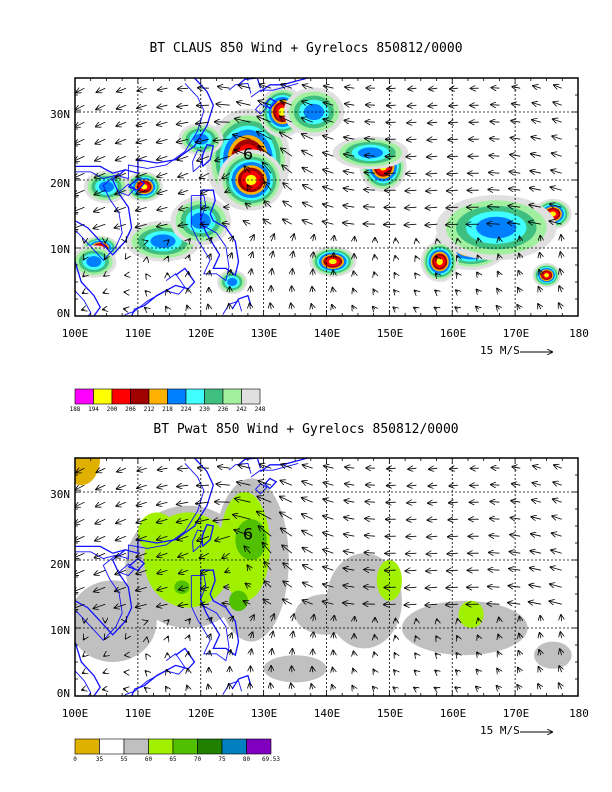 The width and height of the screenshot is (612, 792). What do you see at coordinates (60, 494) in the screenshot?
I see `bottom-lat-tick-30n: 30N` at bounding box center [60, 494].